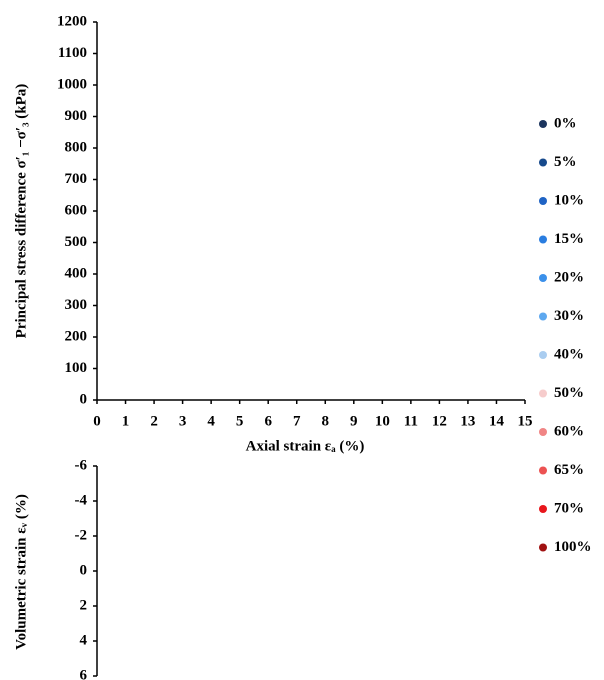 The height and width of the screenshot is (680, 604). What do you see at coordinates (569, 508) in the screenshot?
I see `legend-label: 70%` at bounding box center [569, 508].